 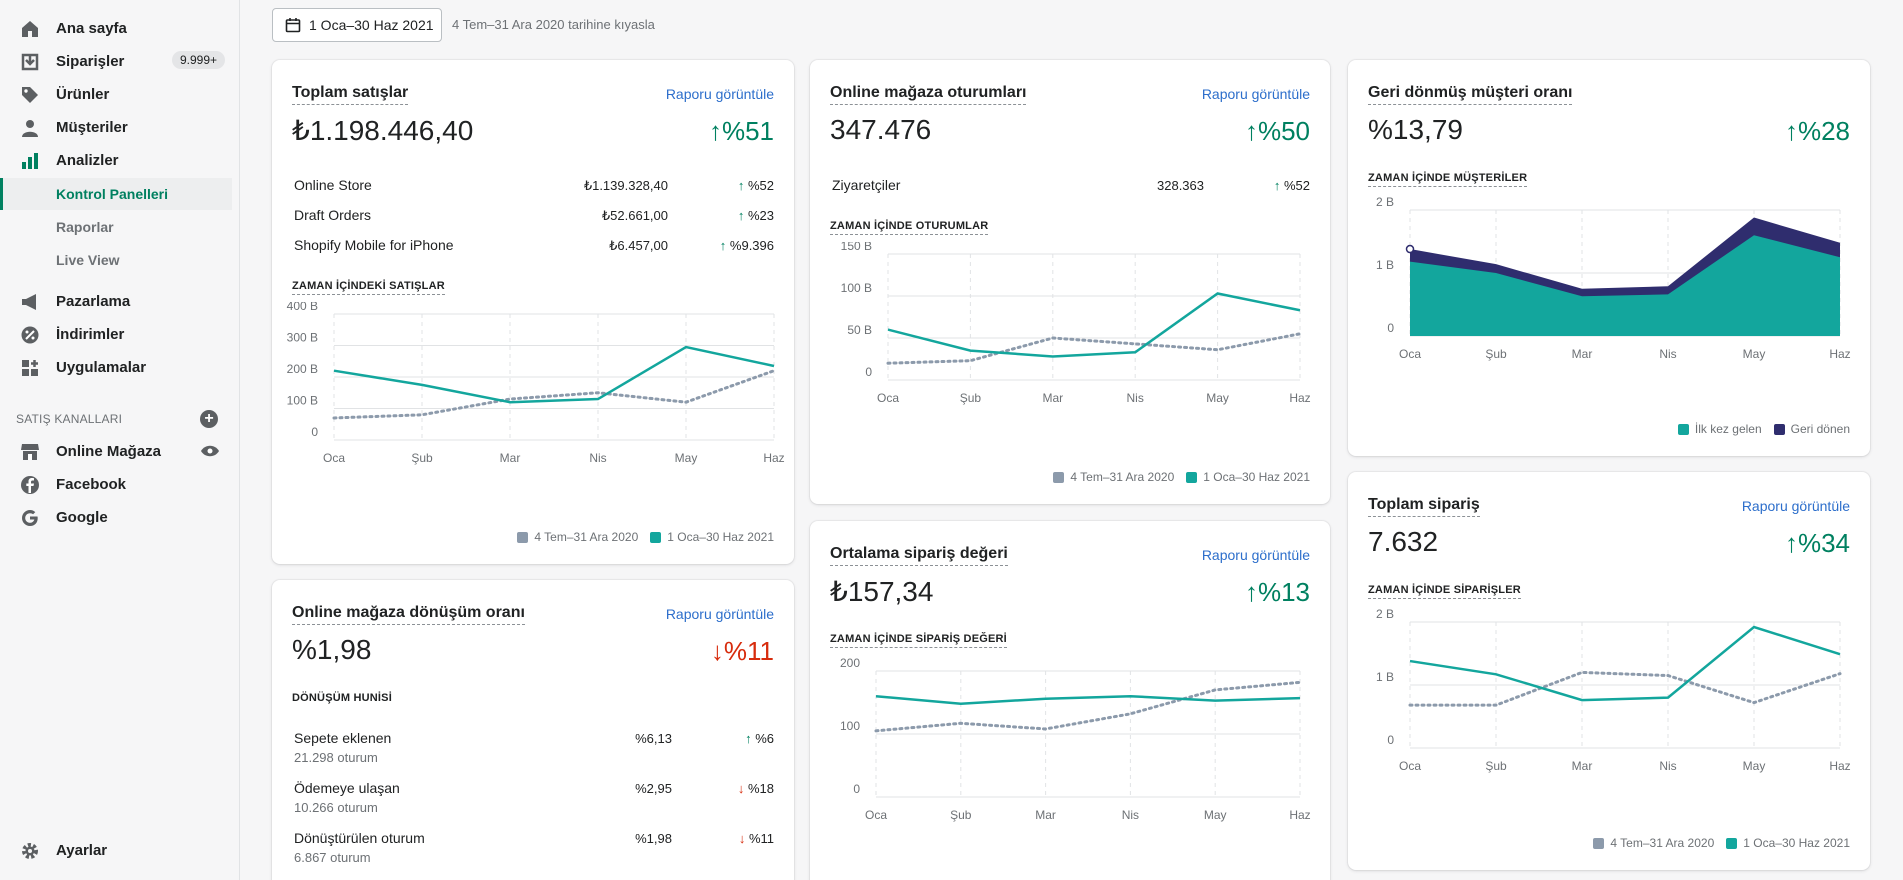 I want to click on aov-delta: ↑%13, so click(x=1277, y=592).